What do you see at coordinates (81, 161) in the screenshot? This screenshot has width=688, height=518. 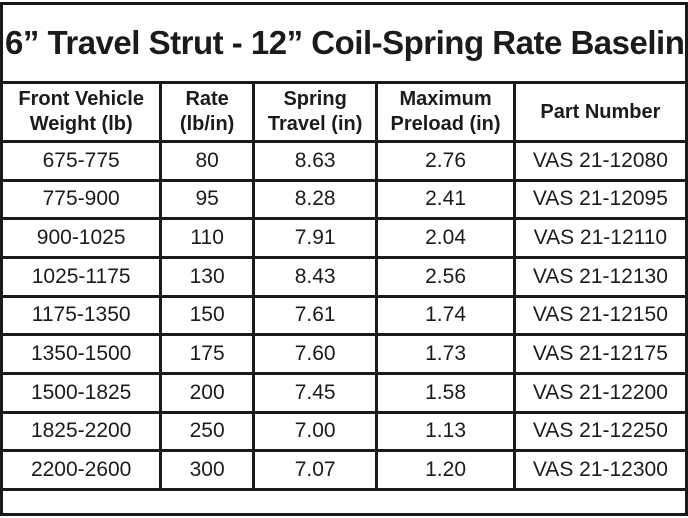 I see `cell-weight-range: 675-775` at bounding box center [81, 161].